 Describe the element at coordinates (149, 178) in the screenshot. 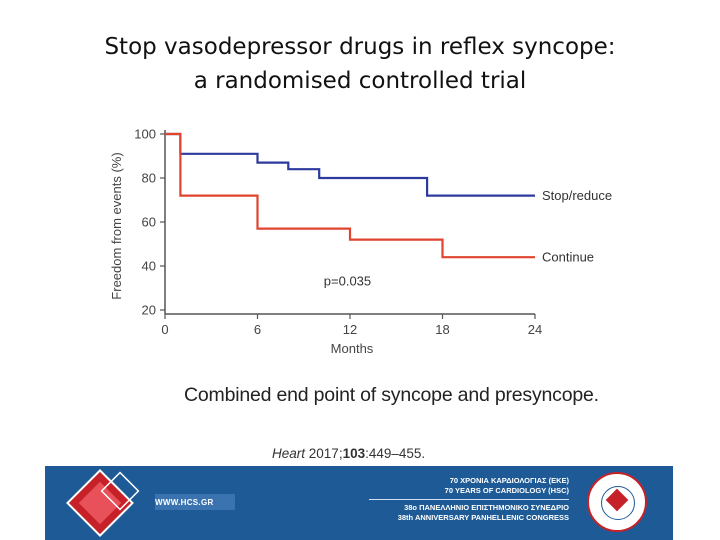

I see `y-tick-label: 80` at that location.